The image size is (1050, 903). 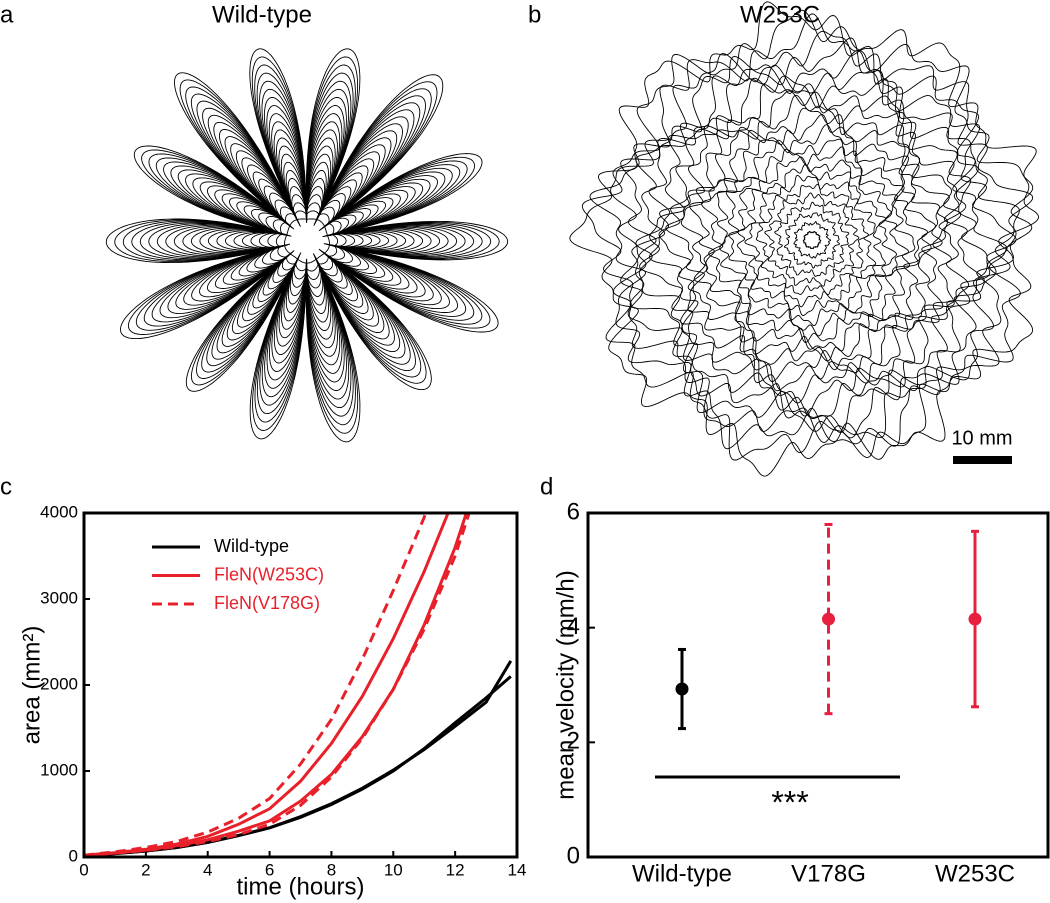 I want to click on panel-label: c, so click(x=6, y=486).